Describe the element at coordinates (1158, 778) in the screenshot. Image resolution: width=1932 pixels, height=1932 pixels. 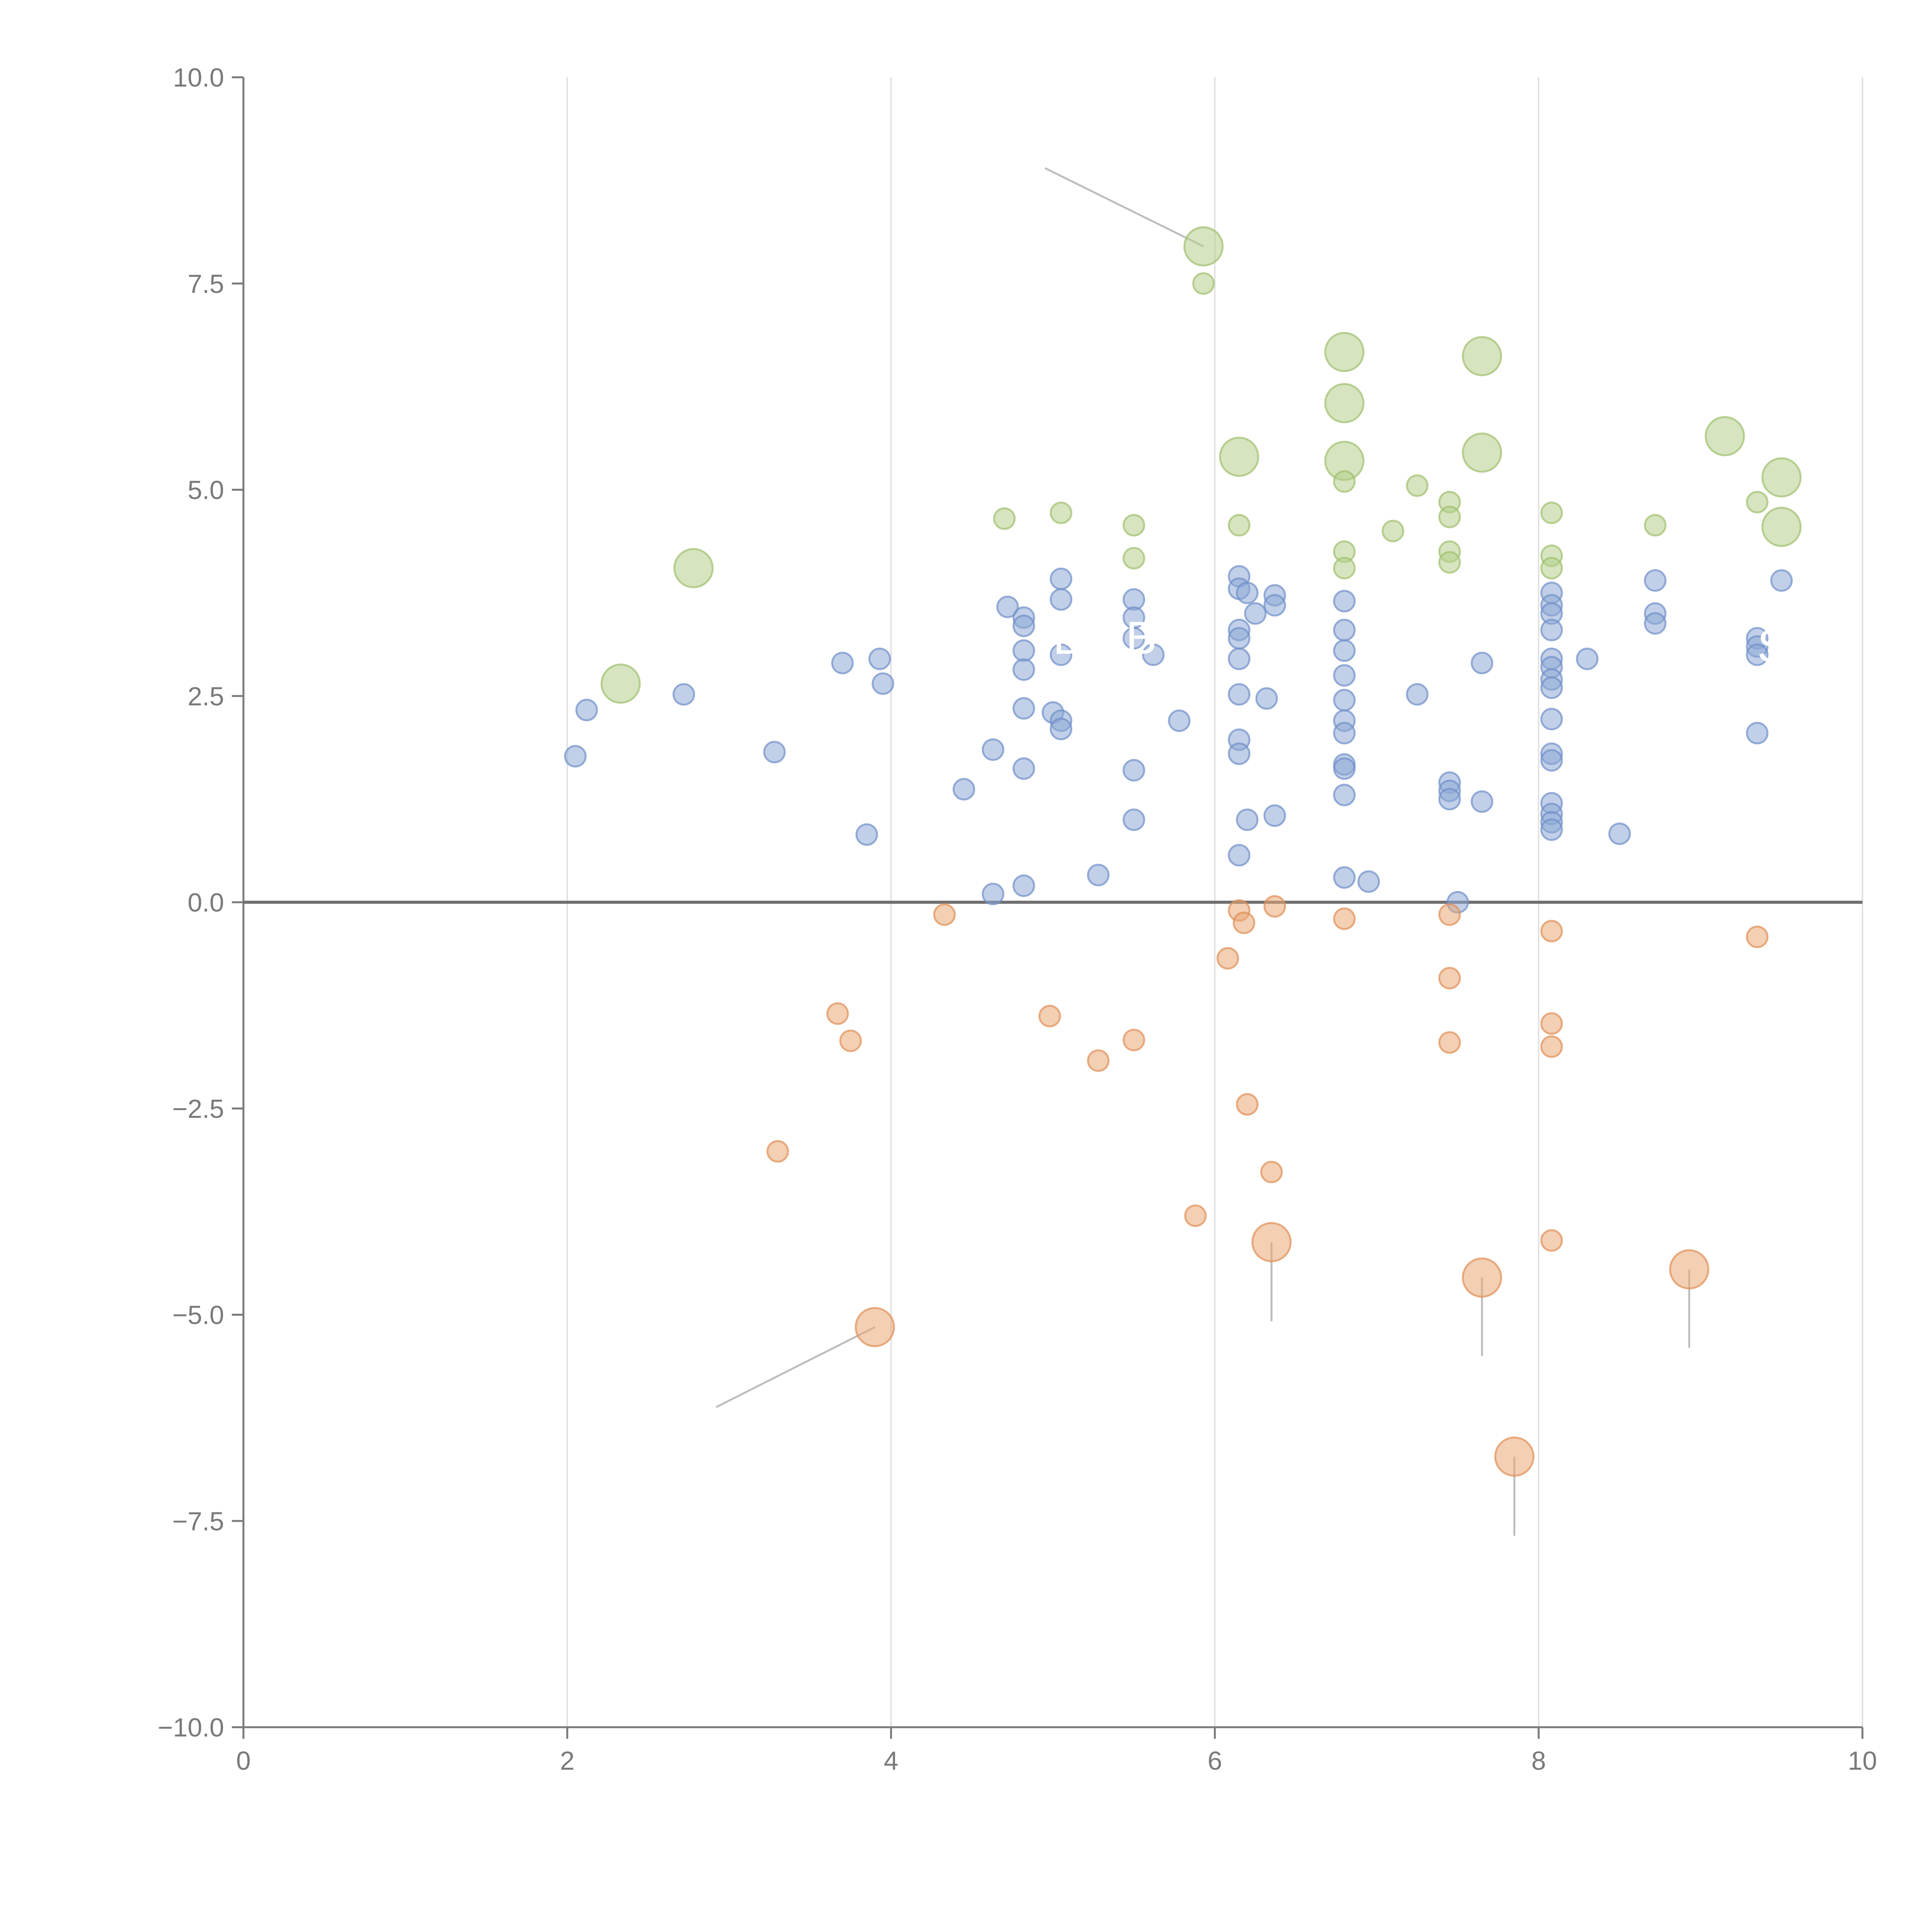
I see `bubble-label: C` at that location.